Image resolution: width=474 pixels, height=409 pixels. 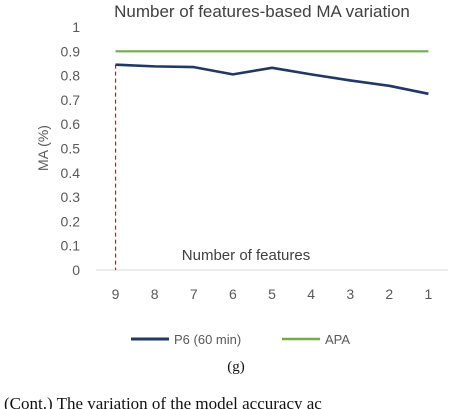 What do you see at coordinates (389, 294) in the screenshot?
I see `x-tick-label: 2` at bounding box center [389, 294].